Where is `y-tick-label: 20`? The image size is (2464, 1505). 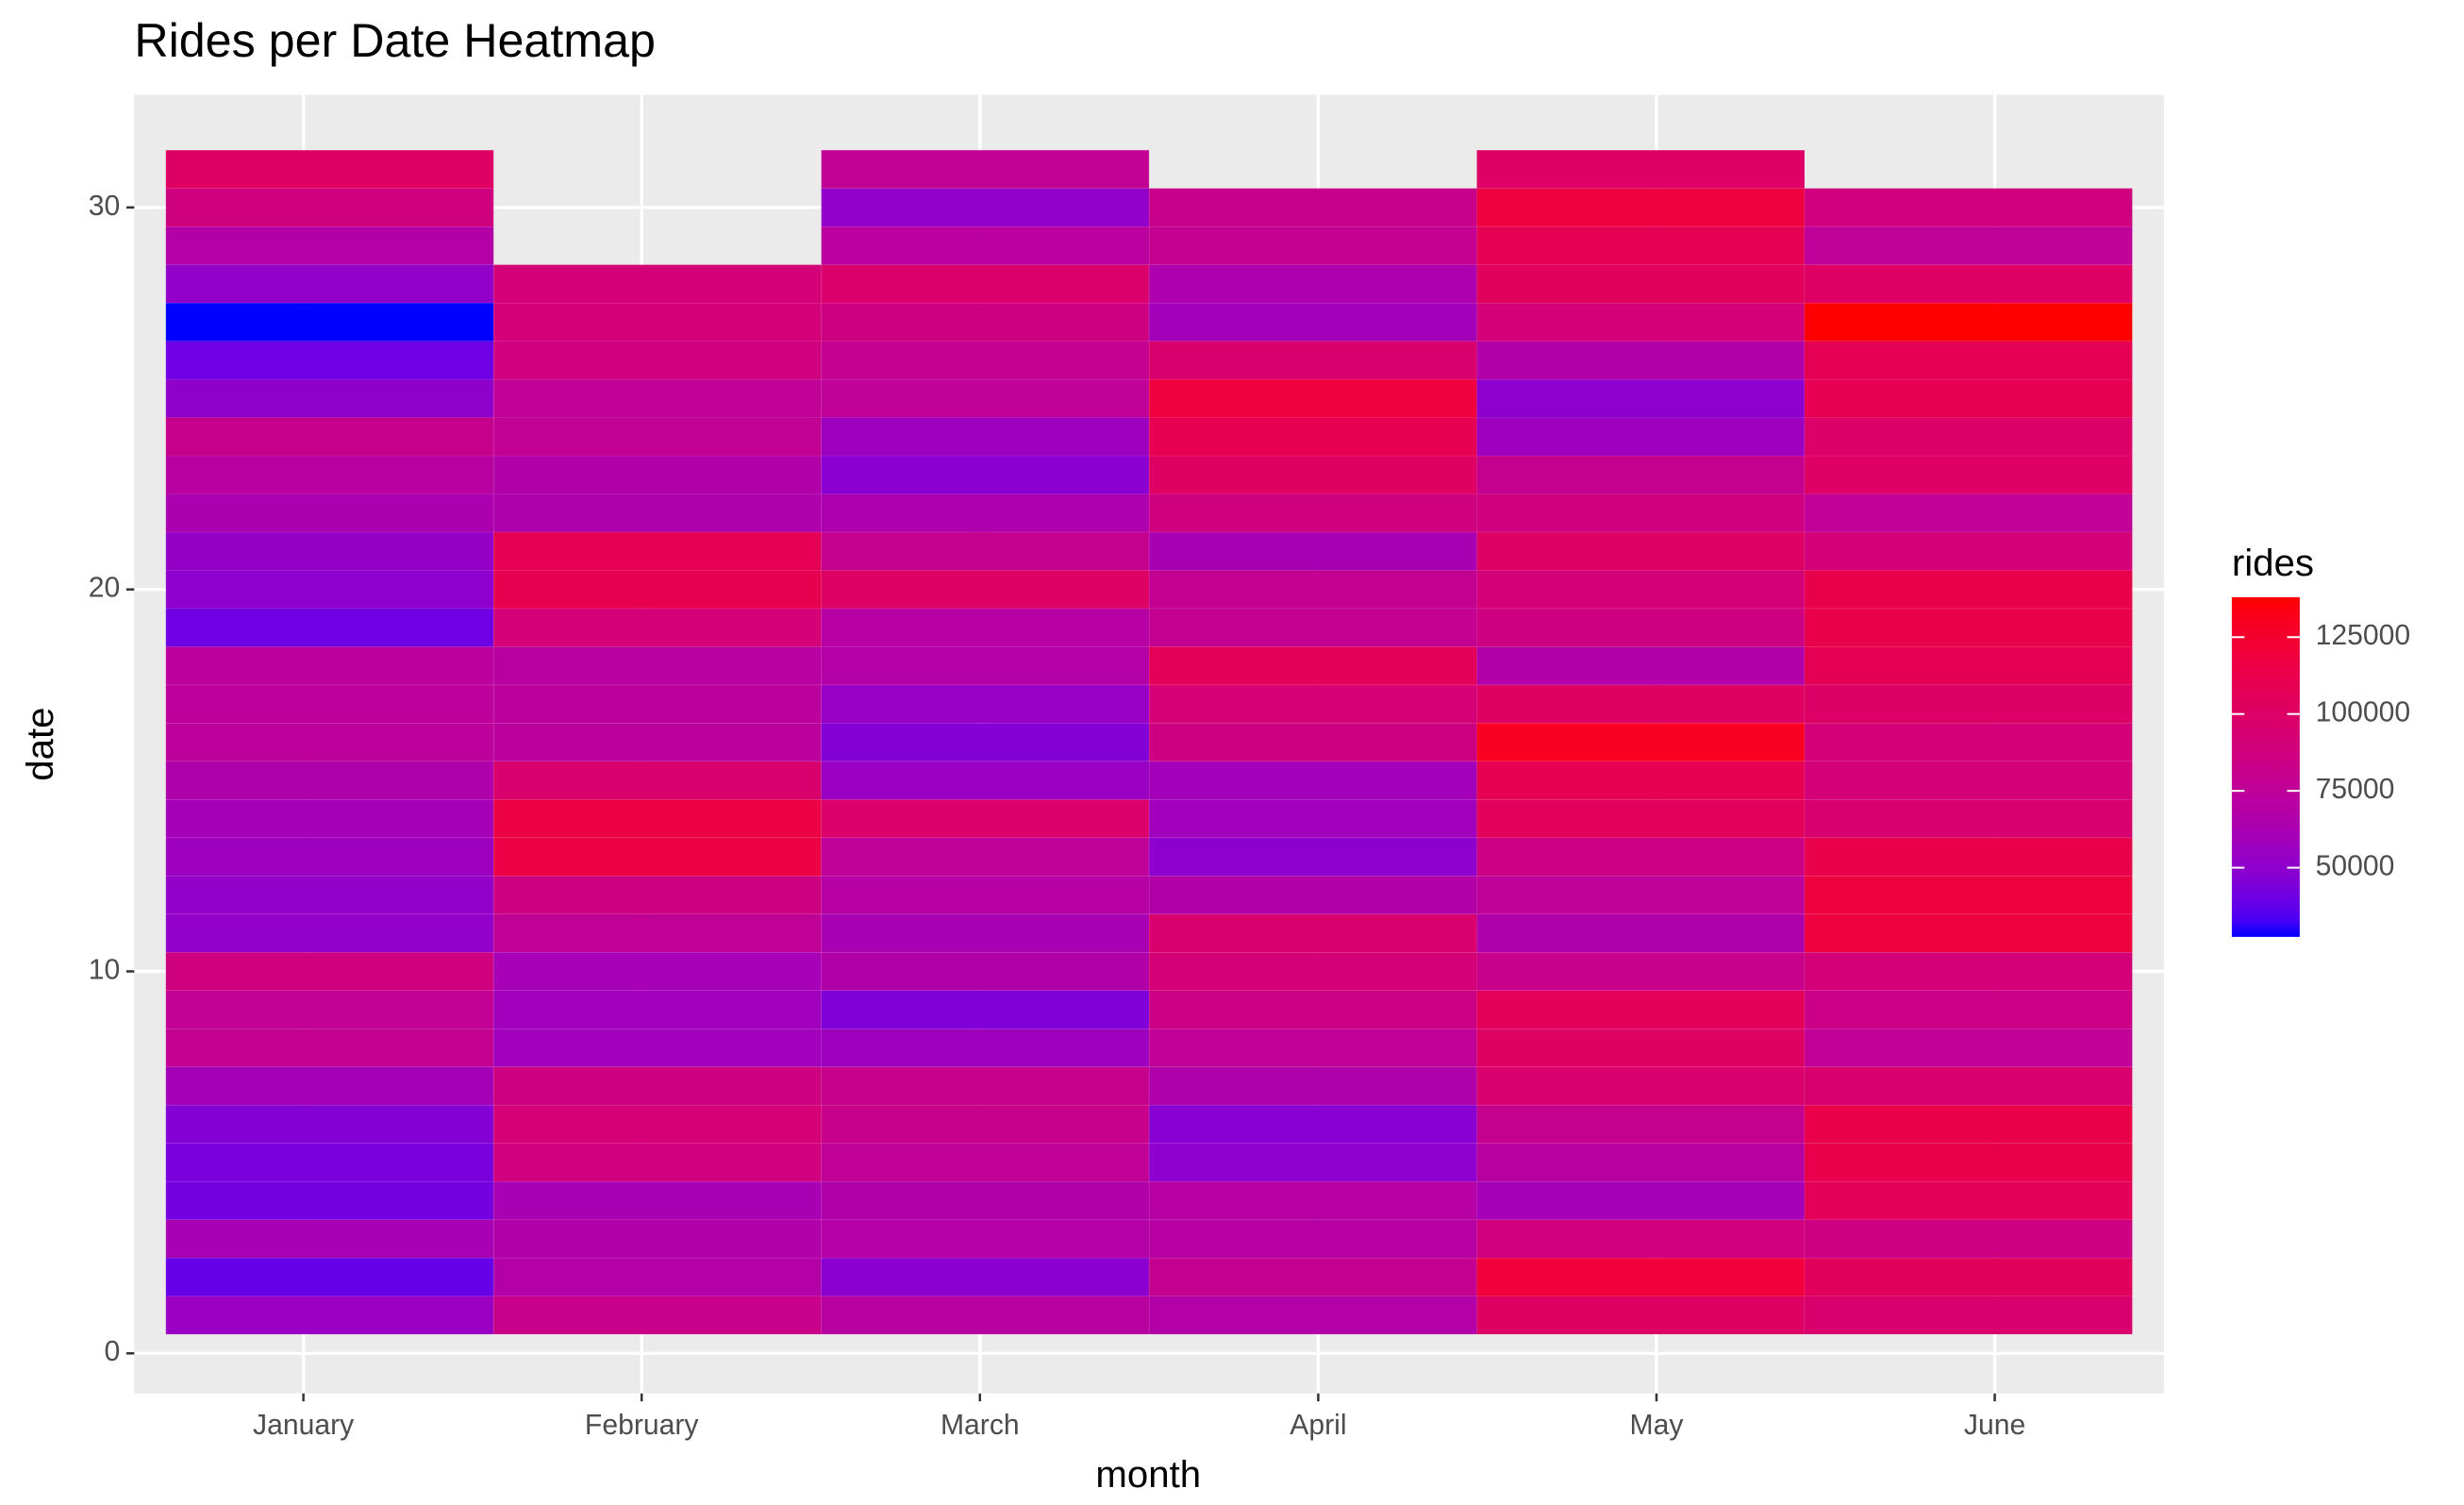
y-tick-label: 20 is located at coordinates (105, 588).